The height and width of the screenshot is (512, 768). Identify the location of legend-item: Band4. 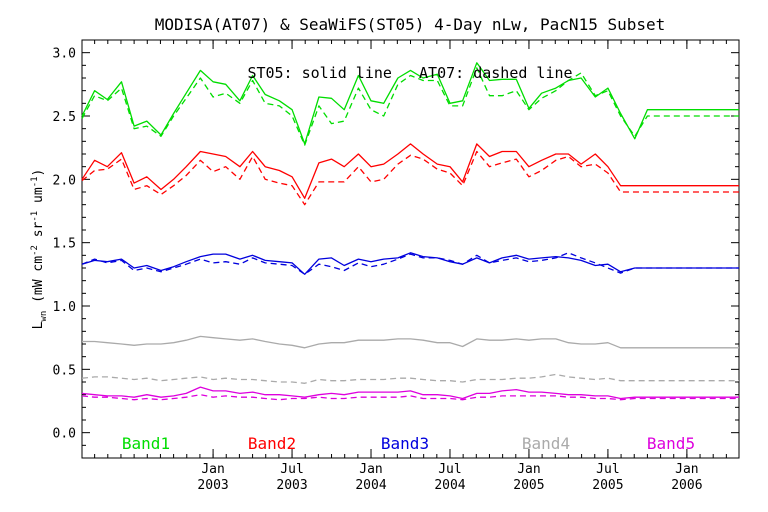
(546, 443).